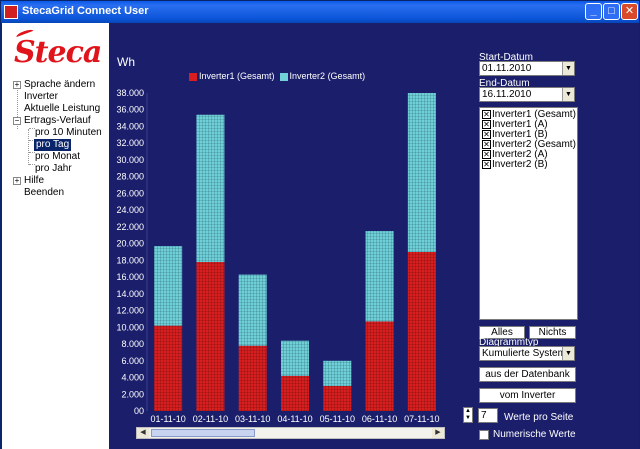  I want to click on series-option: ✕ Inverter2 (A), so click(515, 155).